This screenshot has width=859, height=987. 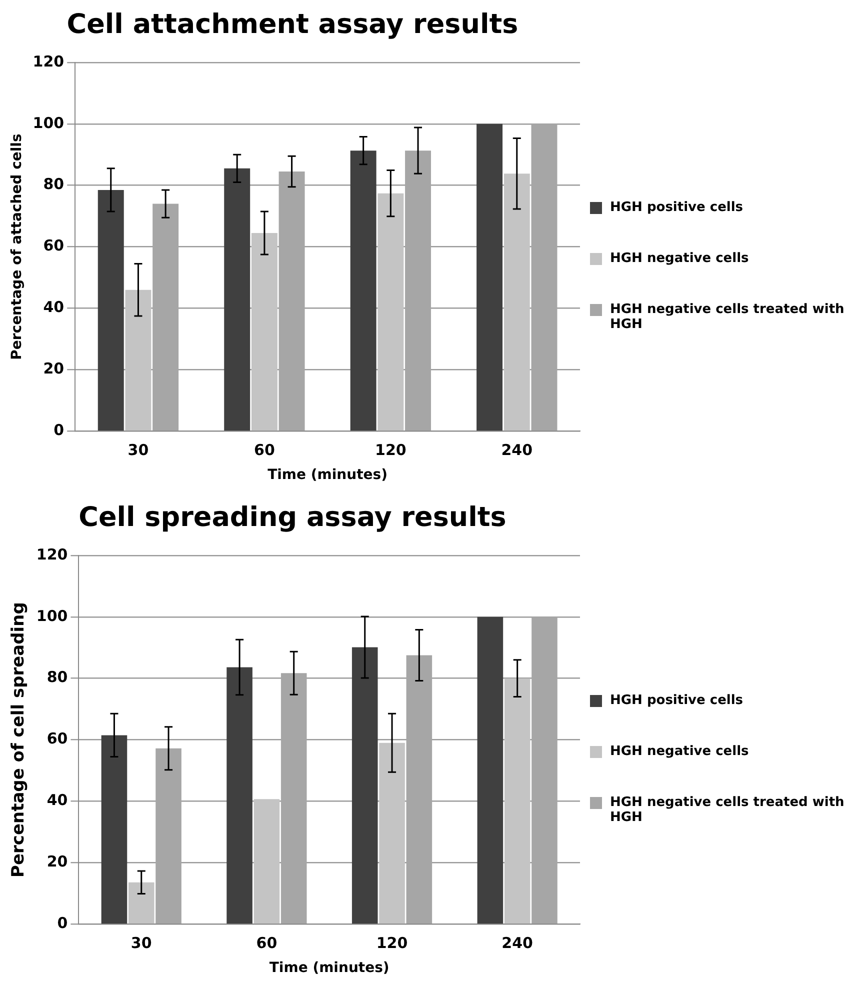 I want to click on chart-title: Cell spreading assay results, so click(x=292, y=518).